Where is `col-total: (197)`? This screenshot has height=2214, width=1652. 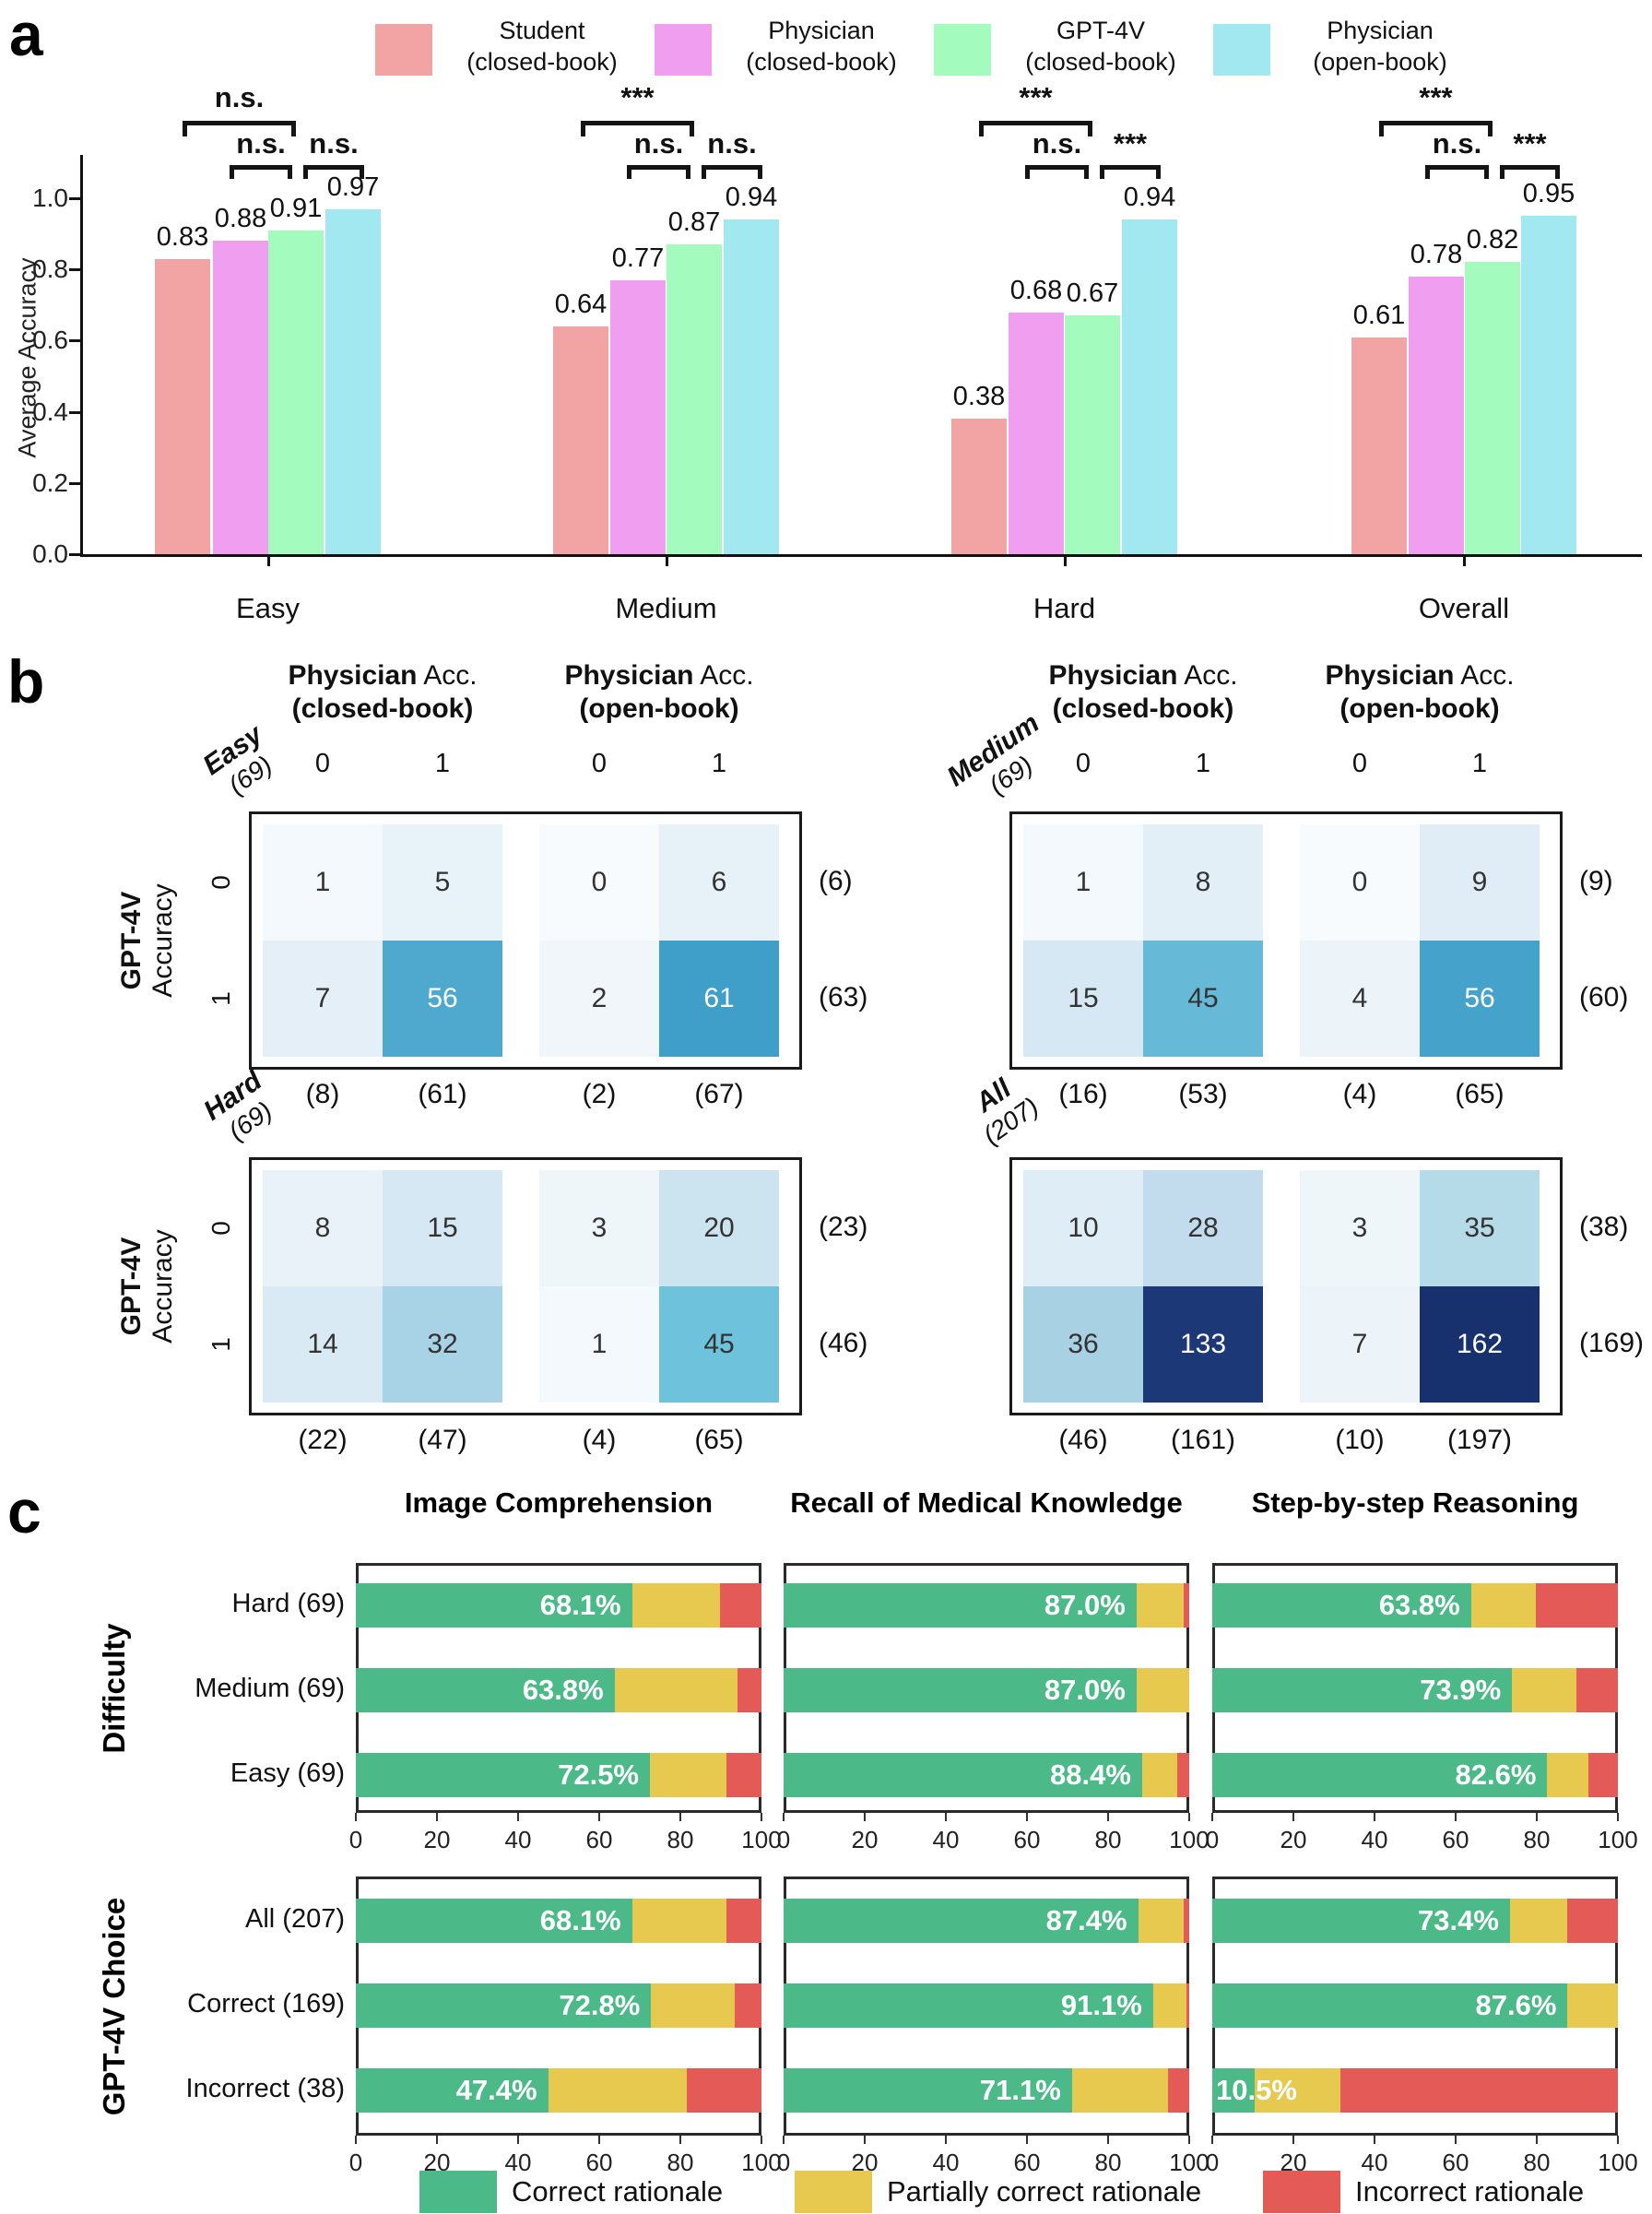 col-total: (197) is located at coordinates (1479, 1440).